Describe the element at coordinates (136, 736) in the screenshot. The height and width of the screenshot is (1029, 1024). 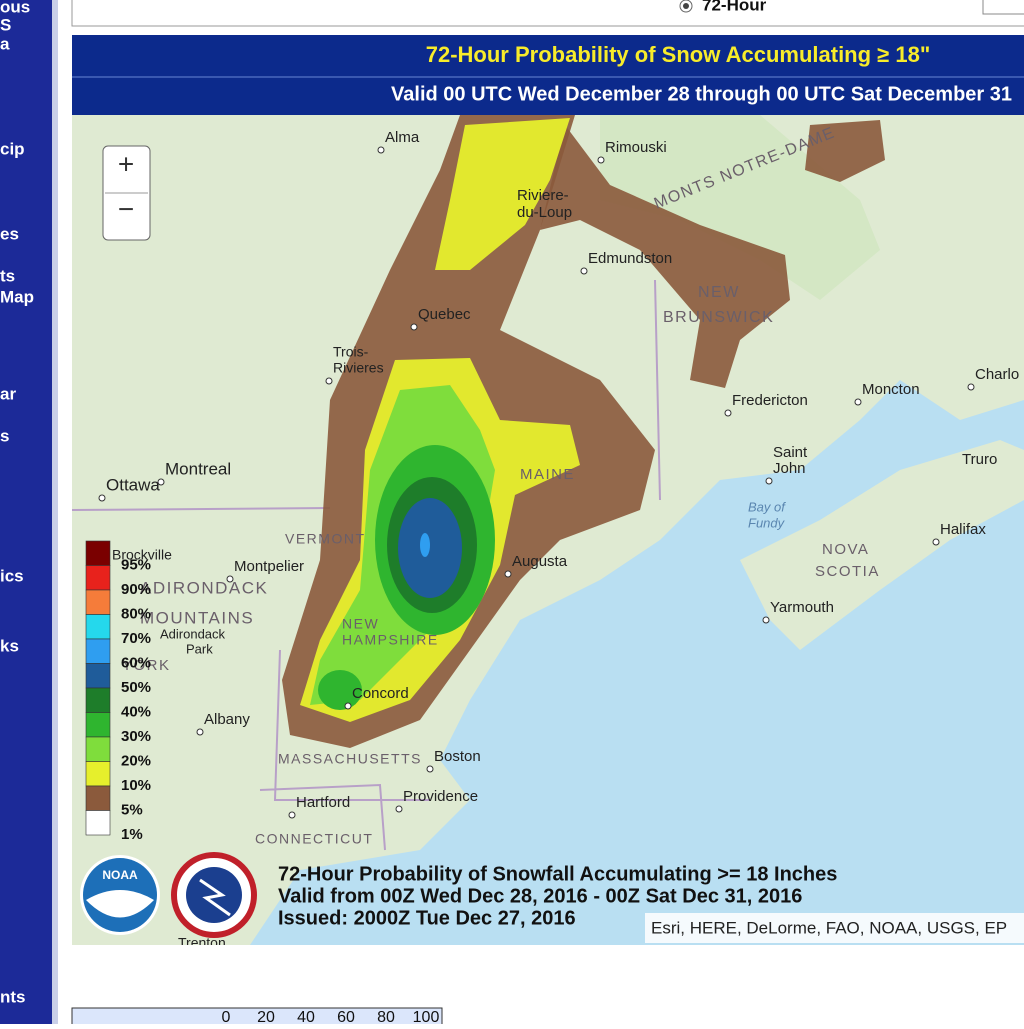
I see `legend-label: 30%` at that location.